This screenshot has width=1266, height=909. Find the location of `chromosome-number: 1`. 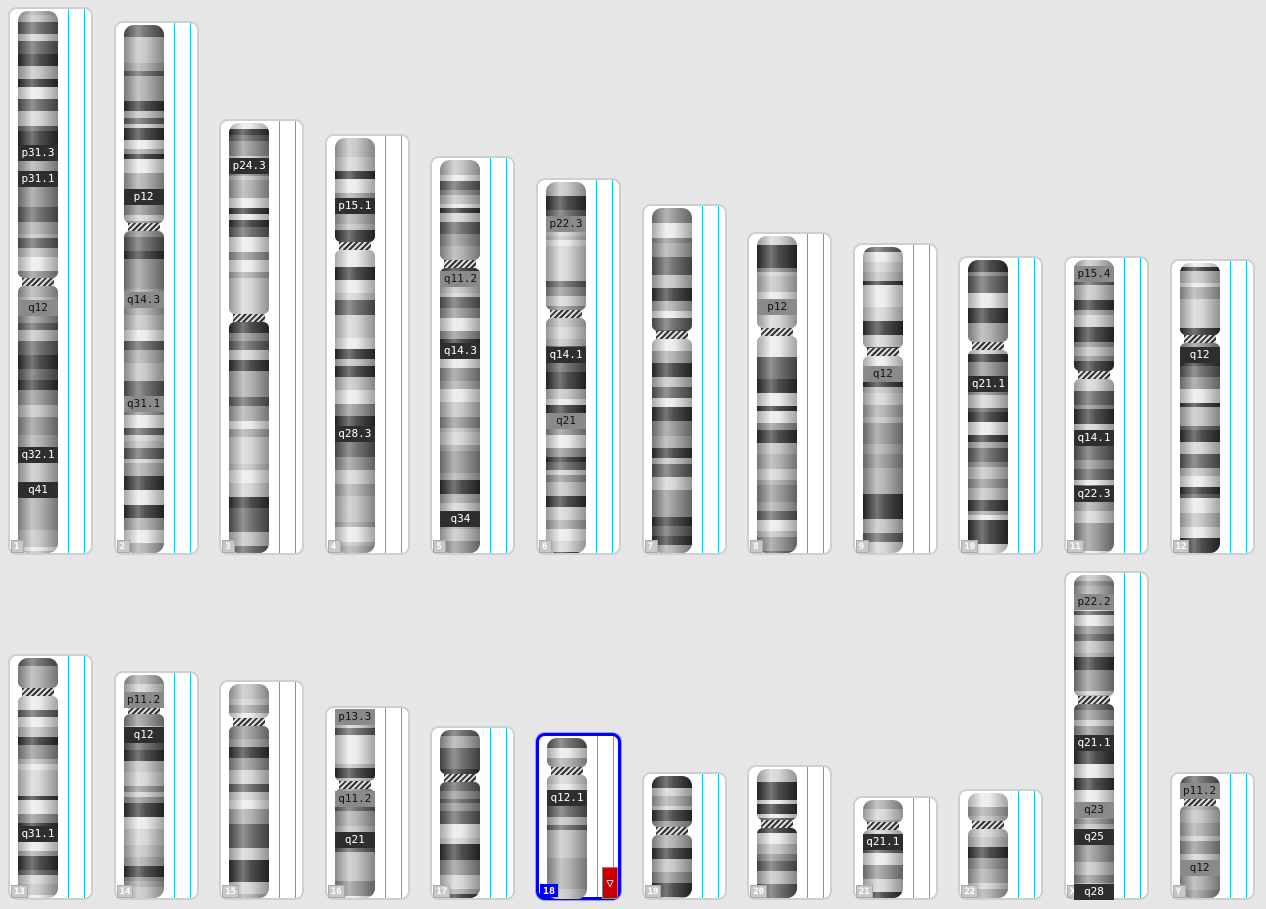

chromosome-number: 1 is located at coordinates (17, 546).